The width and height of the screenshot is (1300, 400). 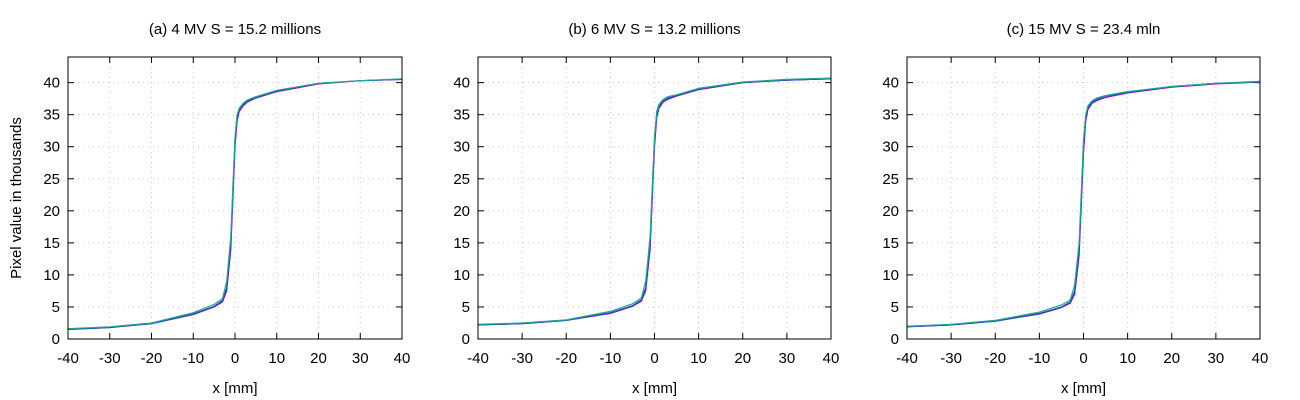 I want to click on chart-title: (c) 15 MV S = 23.4 mln, so click(x=1084, y=29).